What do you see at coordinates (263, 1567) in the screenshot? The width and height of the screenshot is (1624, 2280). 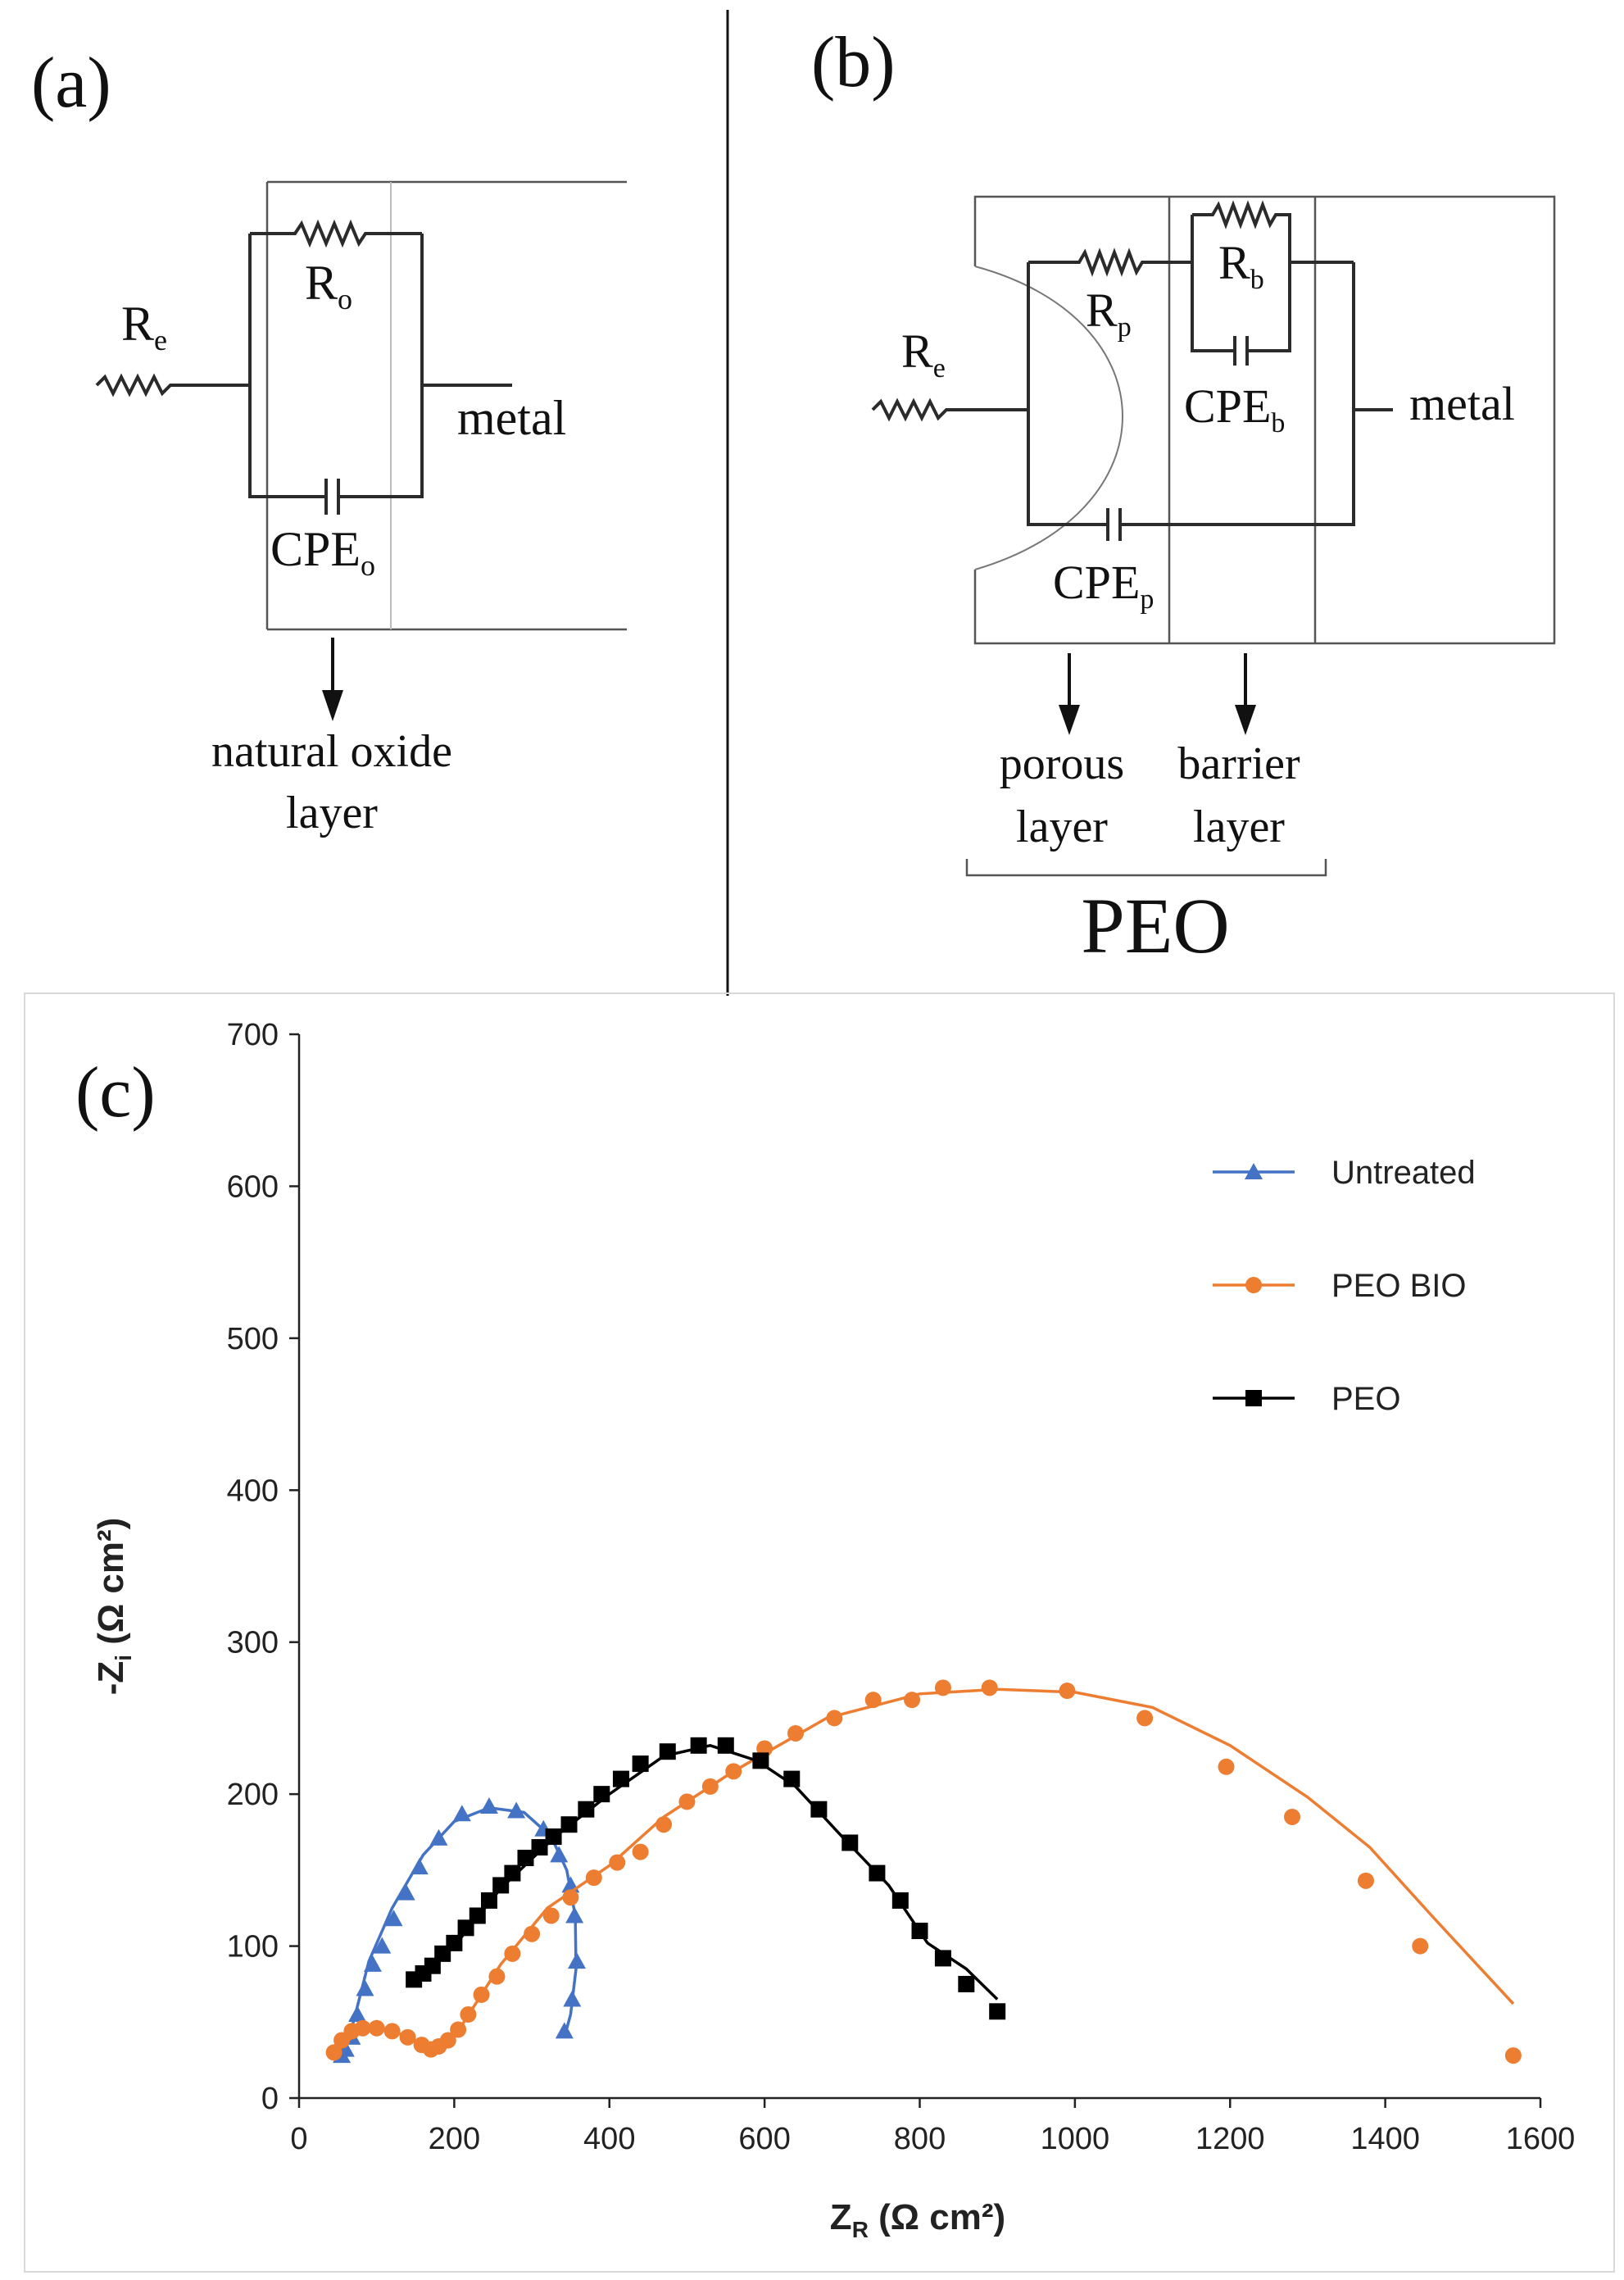 I see `y-tick-labels: 0 100 200 300 400 500 600 700` at bounding box center [263, 1567].